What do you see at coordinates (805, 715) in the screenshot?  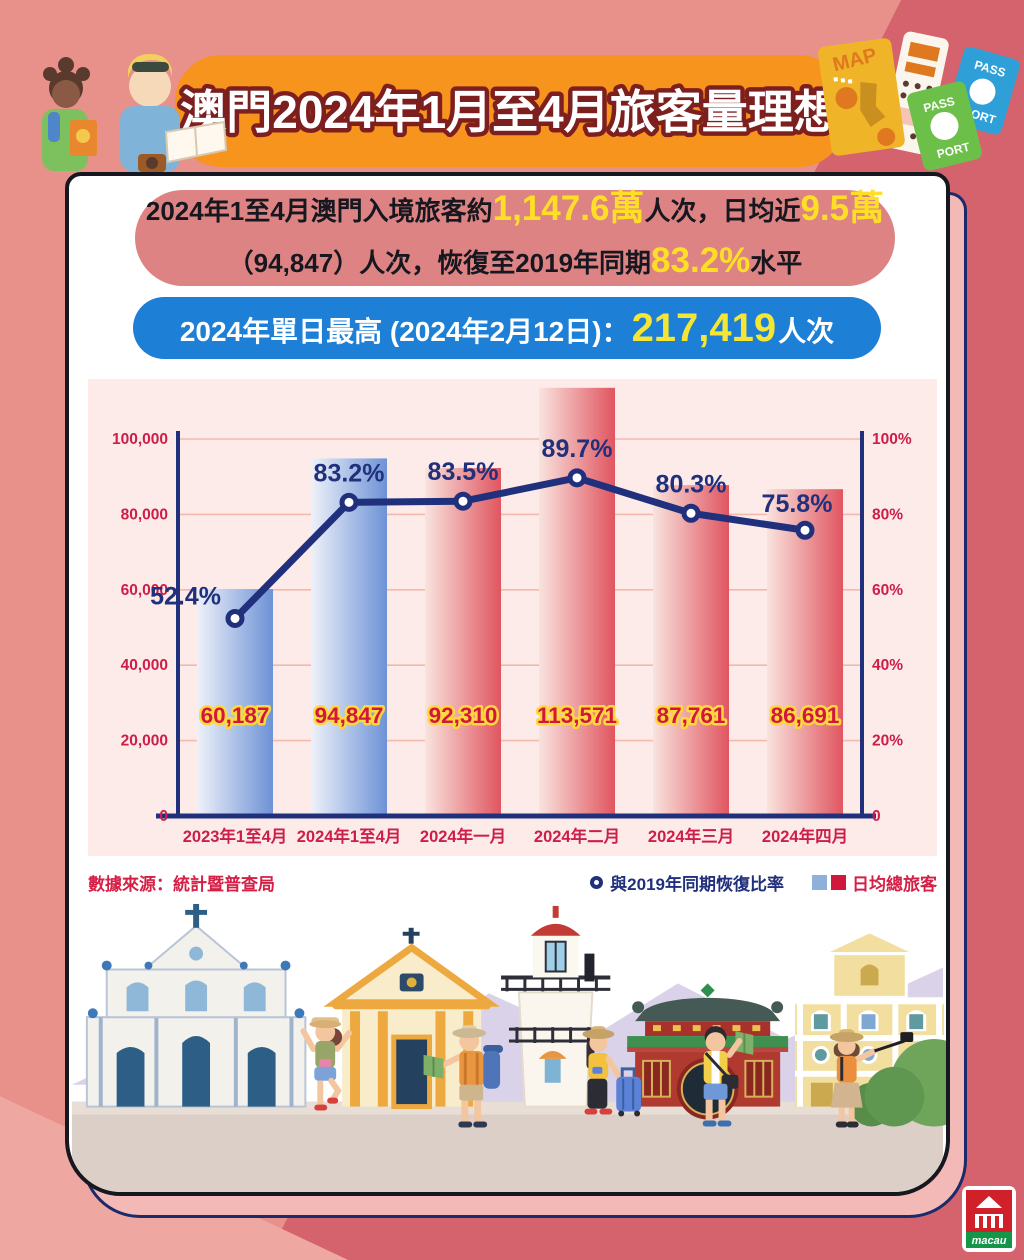 I see `svg-text: 86,691` at bounding box center [805, 715].